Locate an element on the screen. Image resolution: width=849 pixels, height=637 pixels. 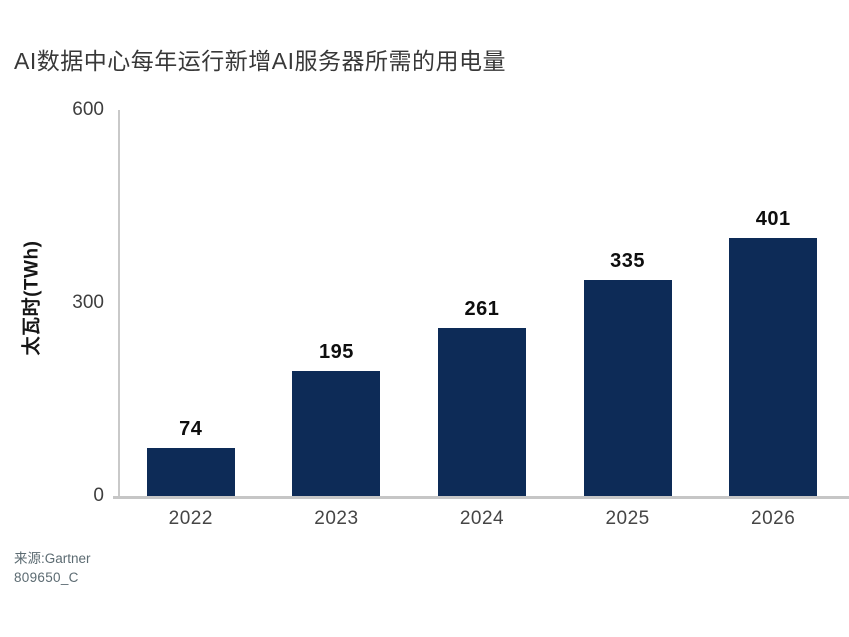
y-tick-label: 600 is located at coordinates (88, 109).